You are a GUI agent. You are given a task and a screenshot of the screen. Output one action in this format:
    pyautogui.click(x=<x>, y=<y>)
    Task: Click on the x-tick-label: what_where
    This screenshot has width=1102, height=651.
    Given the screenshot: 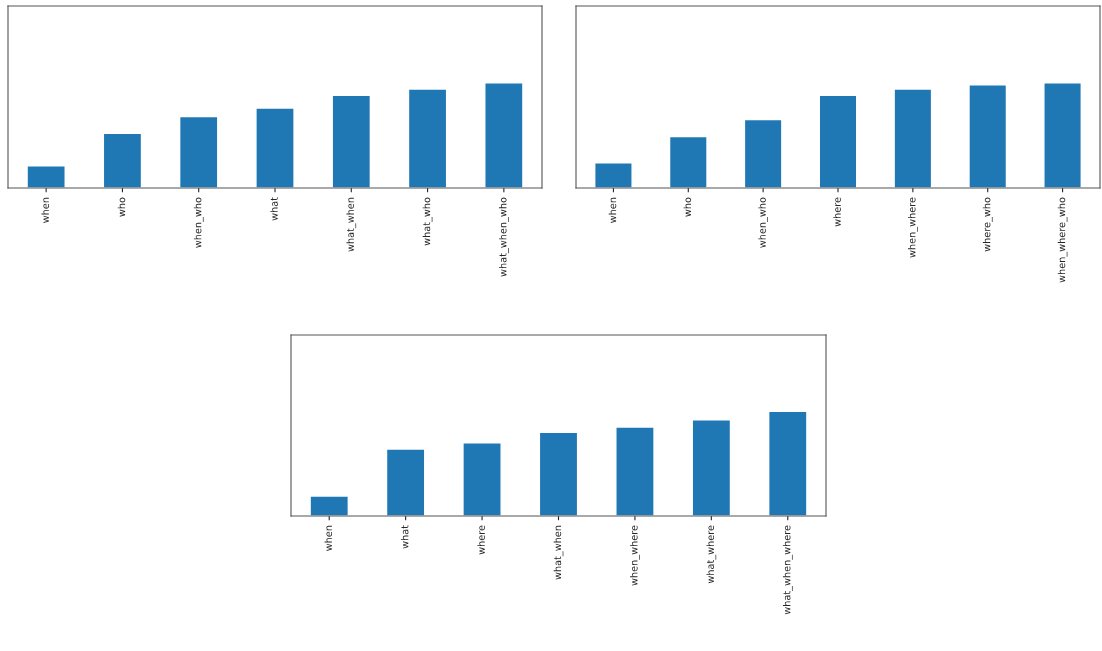 What is the action you would take?
    pyautogui.click(x=711, y=554)
    